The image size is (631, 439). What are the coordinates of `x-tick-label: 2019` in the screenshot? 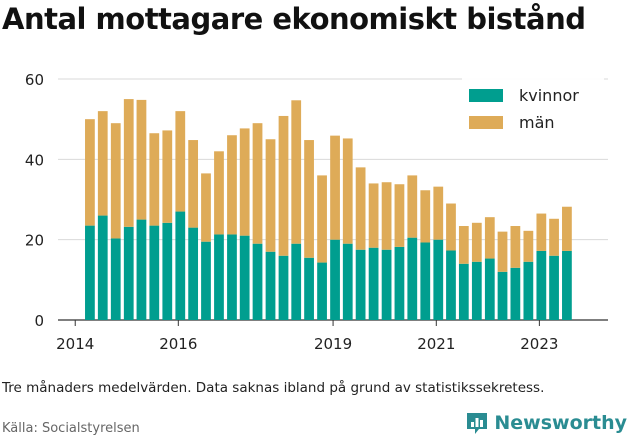 It's located at (333, 344).